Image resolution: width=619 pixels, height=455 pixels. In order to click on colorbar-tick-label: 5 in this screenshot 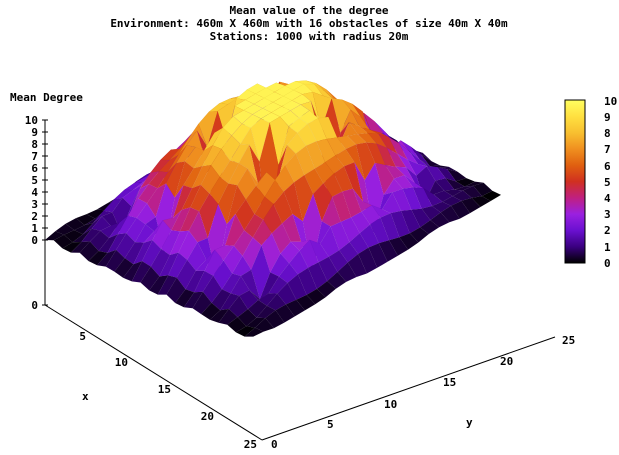, I will do `click(607, 182)`.